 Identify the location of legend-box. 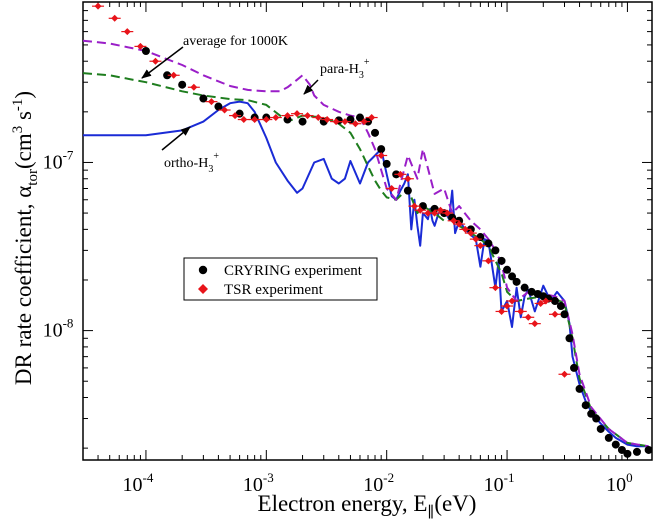
(280, 279).